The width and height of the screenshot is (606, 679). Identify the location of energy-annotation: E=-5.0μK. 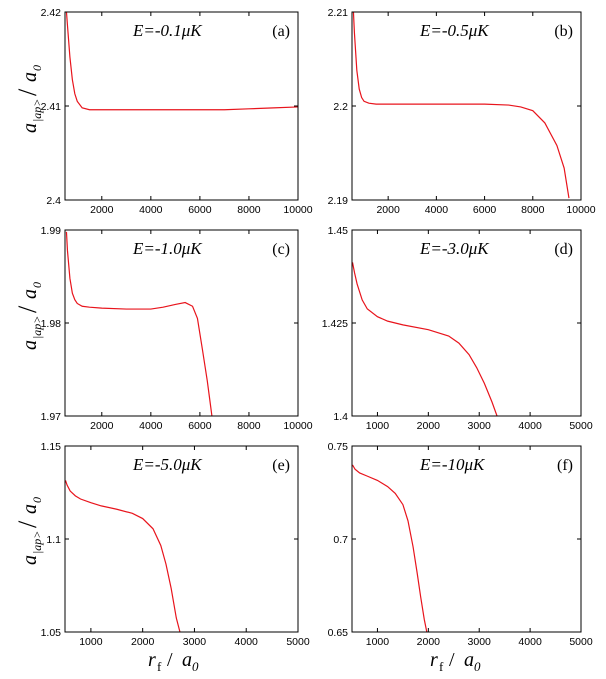
(167, 464).